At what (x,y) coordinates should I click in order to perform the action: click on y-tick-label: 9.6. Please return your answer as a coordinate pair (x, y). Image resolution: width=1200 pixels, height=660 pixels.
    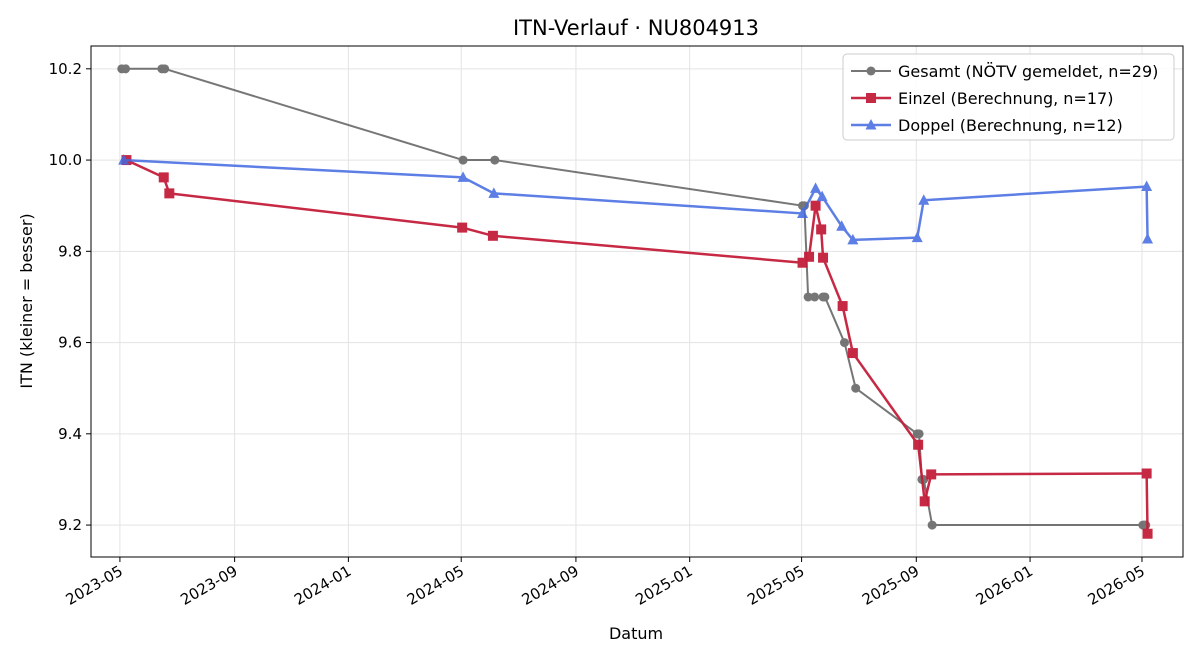
    Looking at the image, I should click on (70, 343).